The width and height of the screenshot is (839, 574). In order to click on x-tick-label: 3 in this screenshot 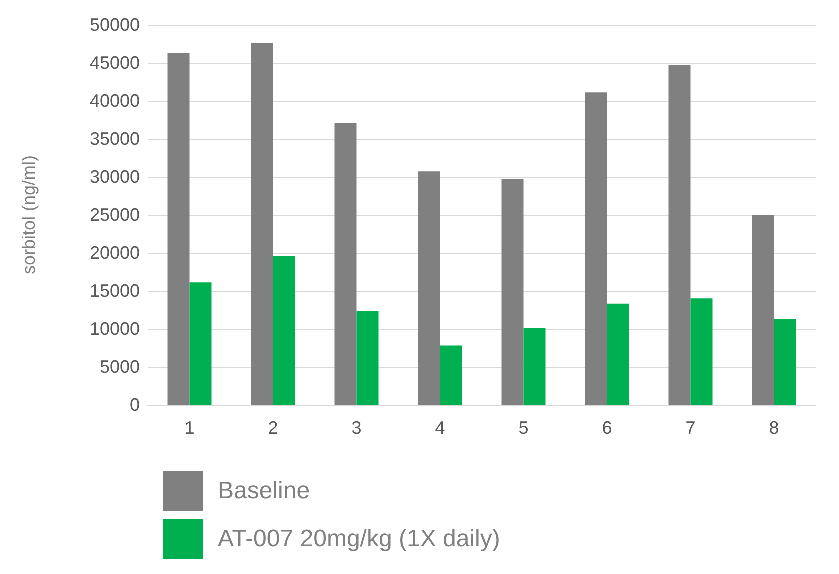, I will do `click(357, 428)`.